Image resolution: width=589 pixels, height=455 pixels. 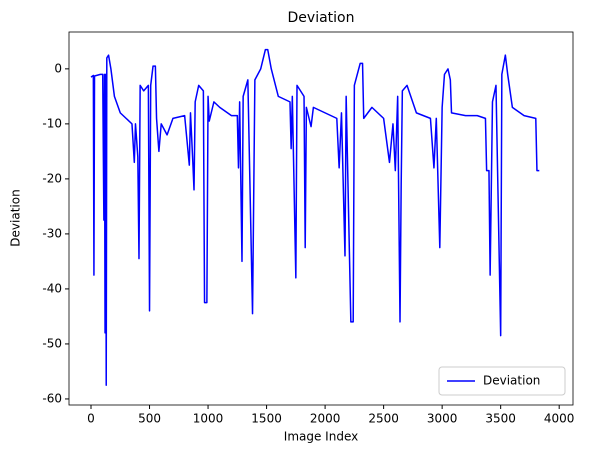 What do you see at coordinates (52, 233) in the screenshot?
I see `y-tick-label: -30` at bounding box center [52, 233].